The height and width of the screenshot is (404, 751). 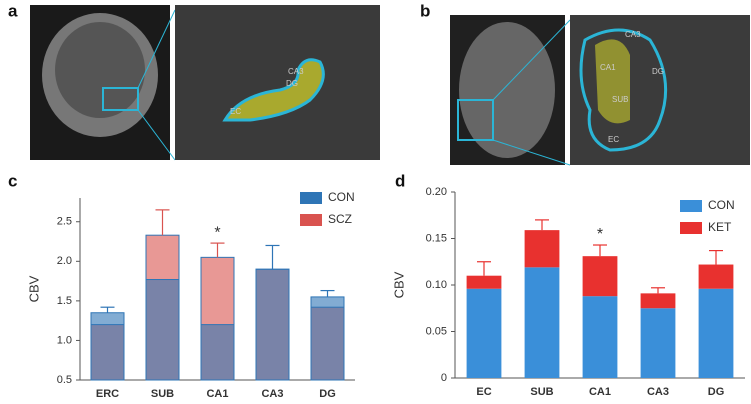 What do you see at coordinates (400, 180) in the screenshot?
I see `panel-label: d` at bounding box center [400, 180].